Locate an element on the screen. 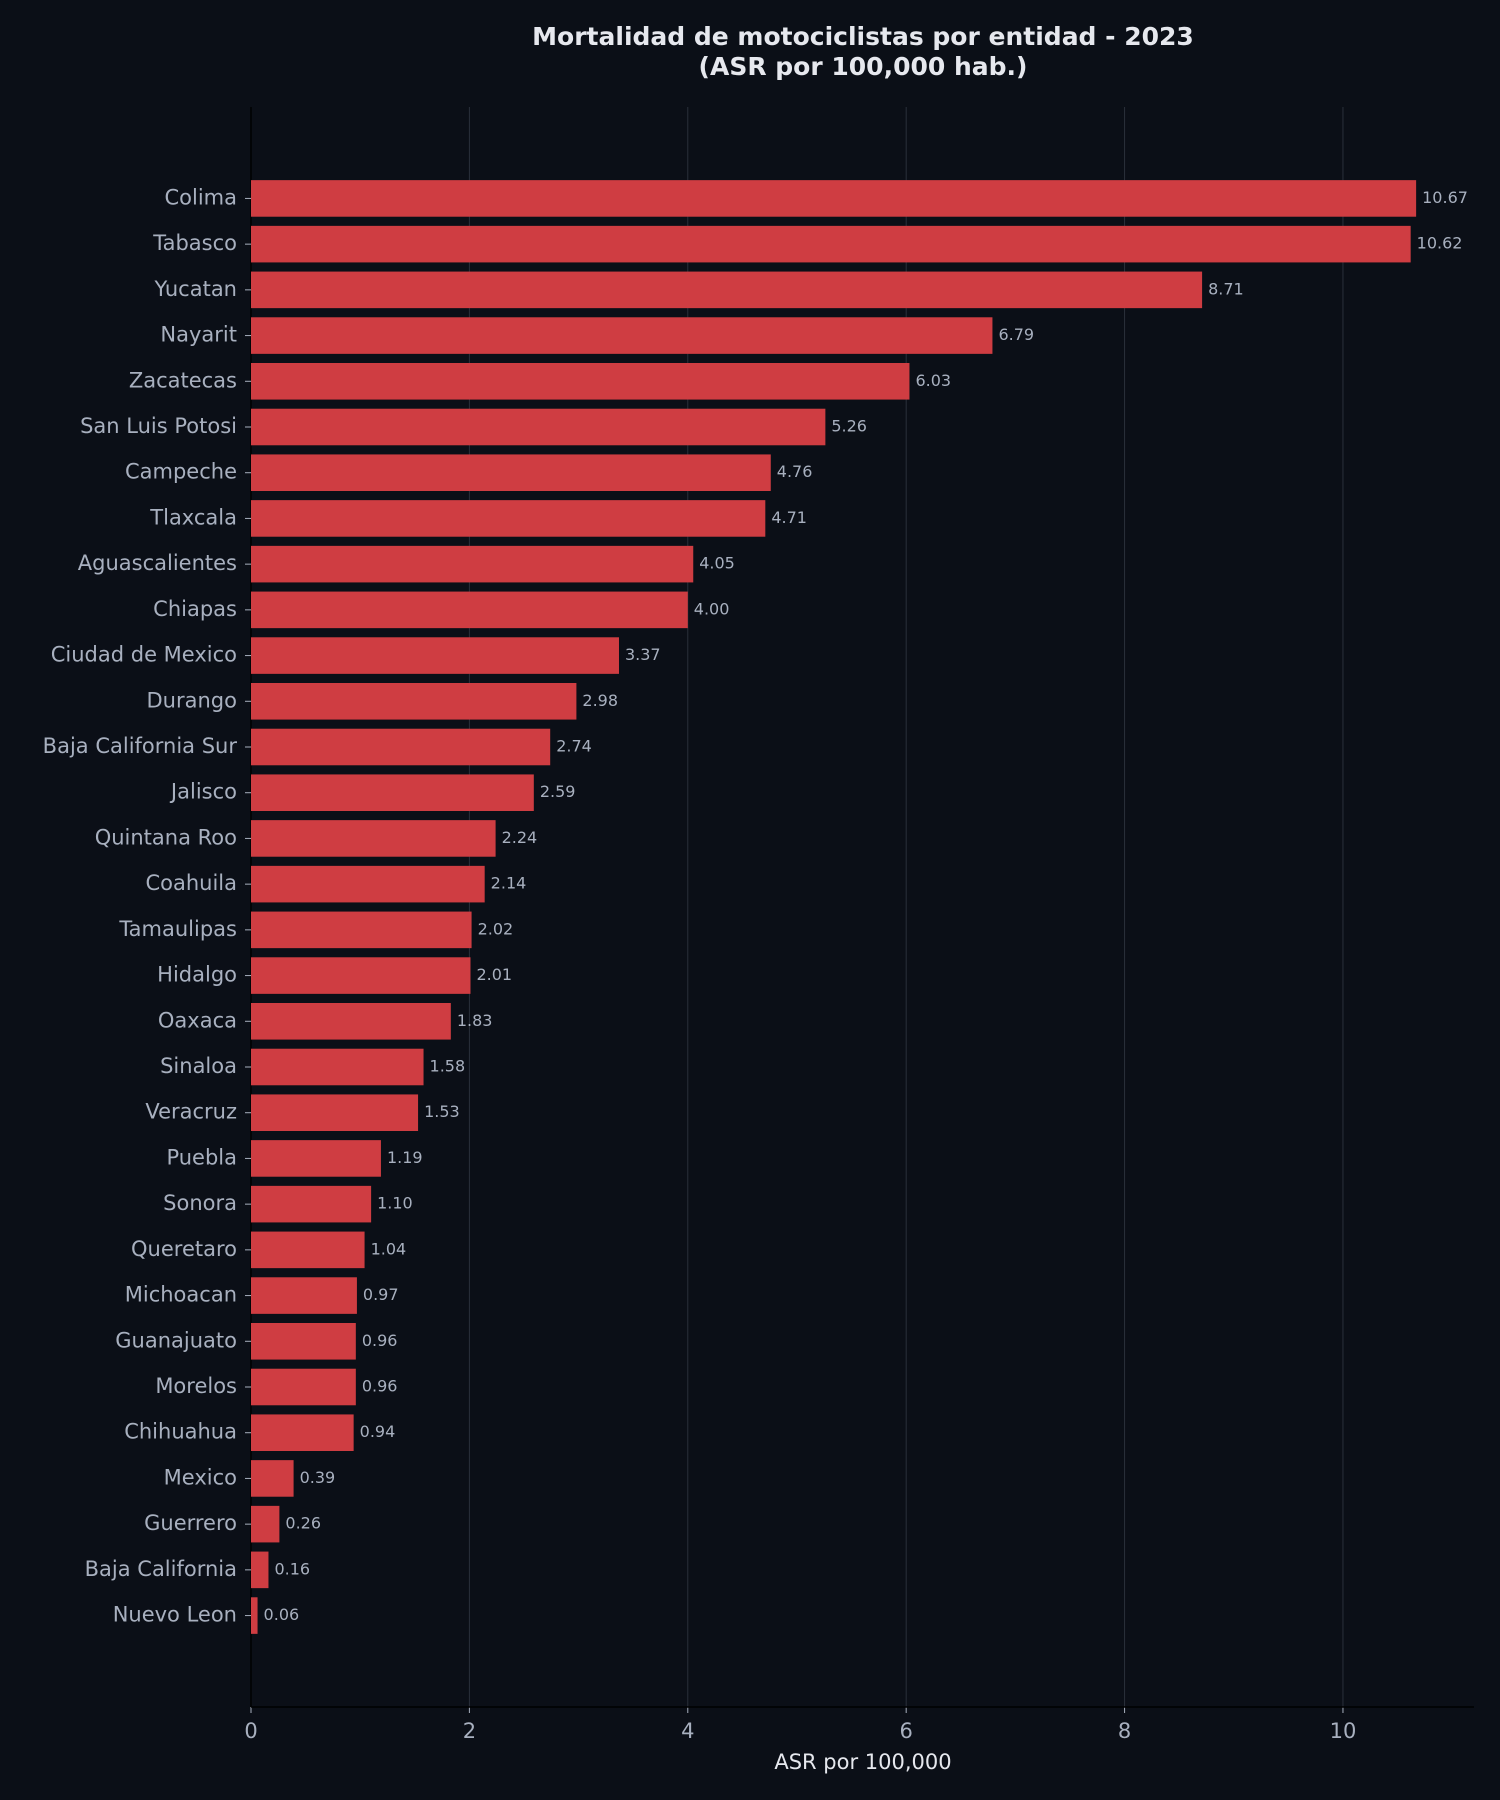 The image size is (1500, 1800). x-tick-label: 2 is located at coordinates (469, 1731).